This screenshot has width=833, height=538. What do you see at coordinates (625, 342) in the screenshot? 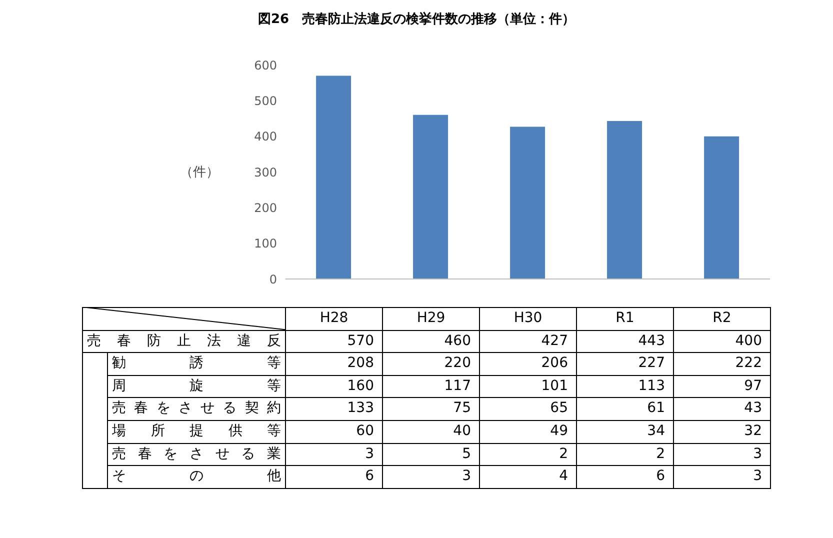
I see `data-label: 443` at bounding box center [625, 342].